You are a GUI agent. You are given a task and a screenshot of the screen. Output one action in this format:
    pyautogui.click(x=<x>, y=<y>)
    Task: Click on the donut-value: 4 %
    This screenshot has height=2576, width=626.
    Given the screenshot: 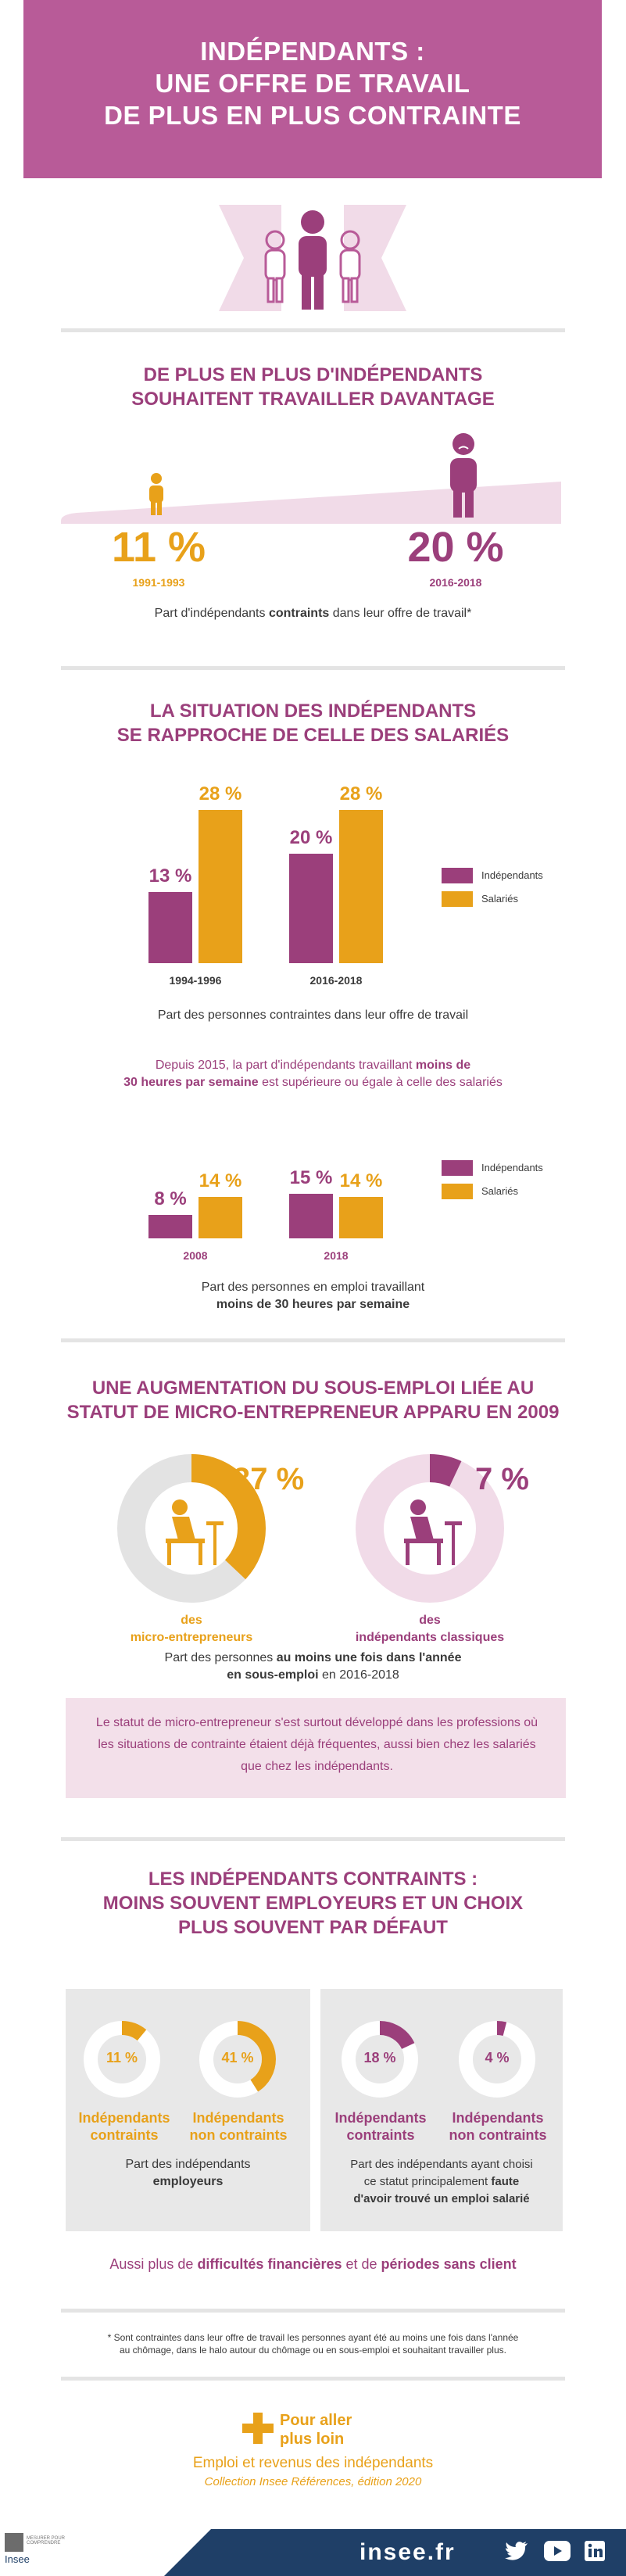 What is the action you would take?
    pyautogui.click(x=497, y=2057)
    